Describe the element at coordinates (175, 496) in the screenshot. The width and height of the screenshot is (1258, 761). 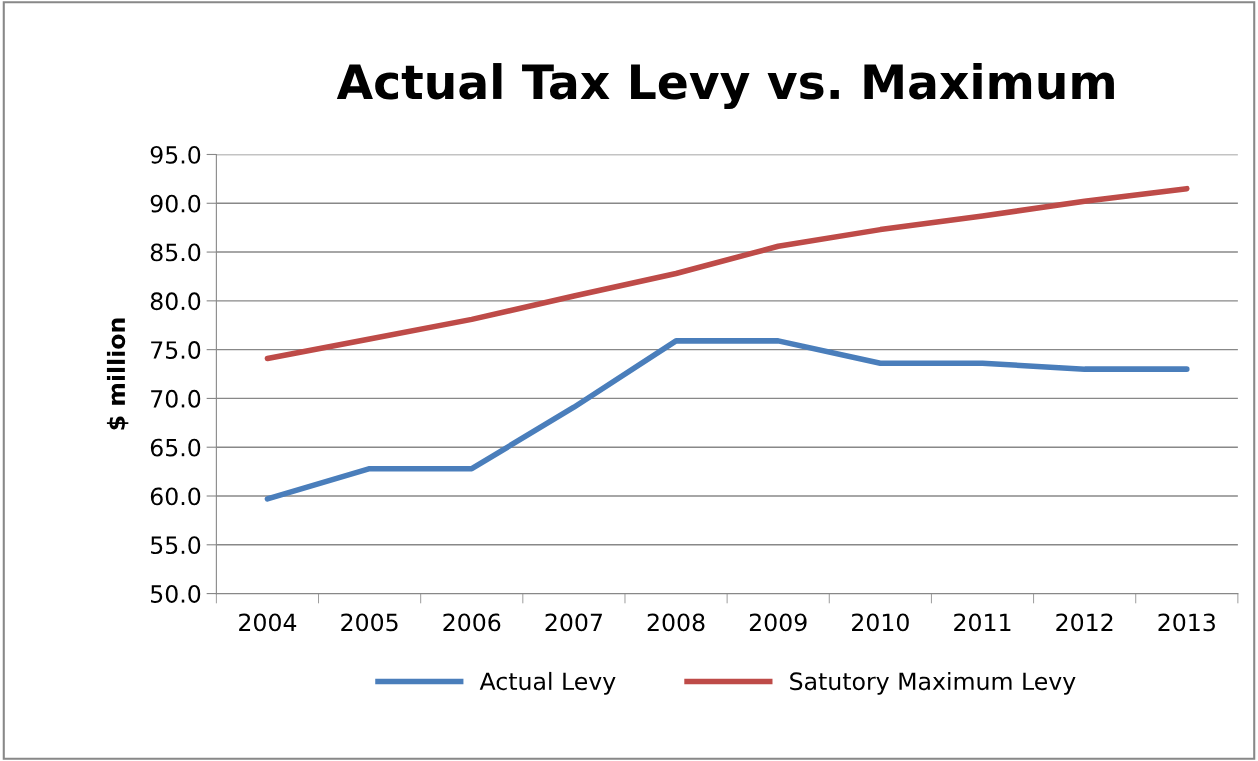
I see `y-tick-label: 60.0` at that location.